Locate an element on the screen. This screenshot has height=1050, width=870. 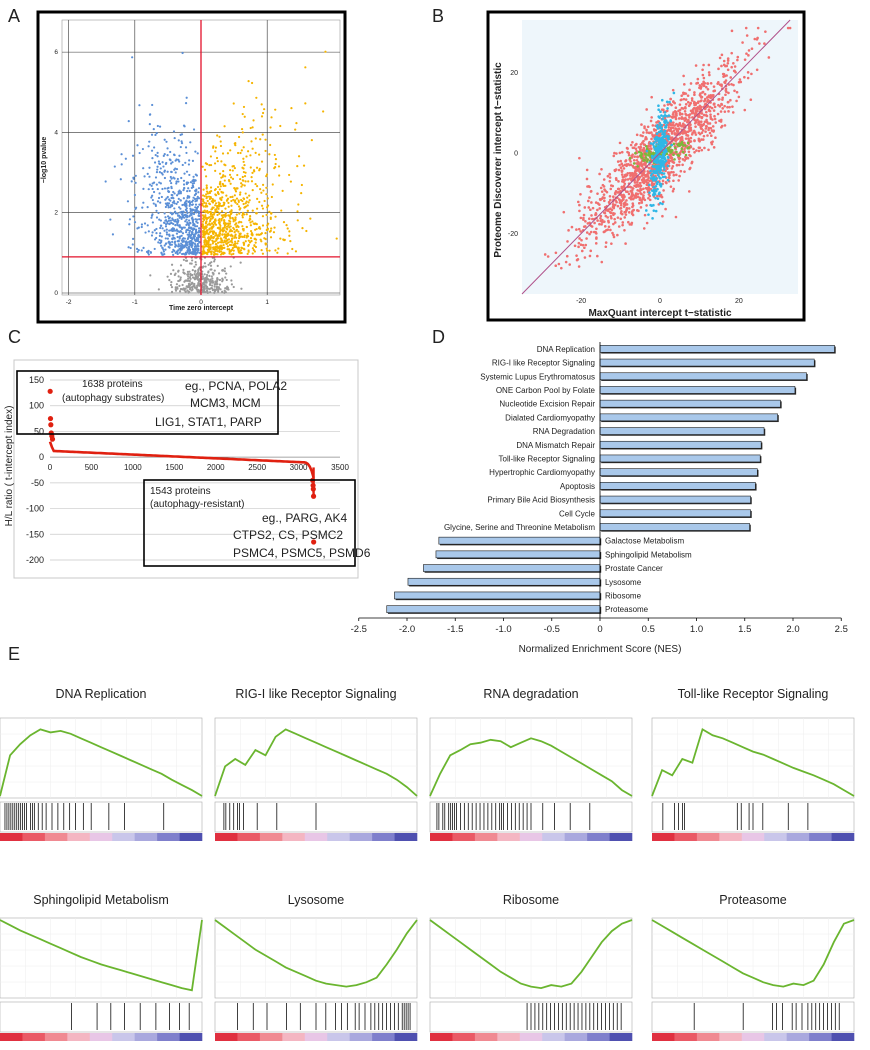
gsea-es-curve is located at coordinates (101, 762).